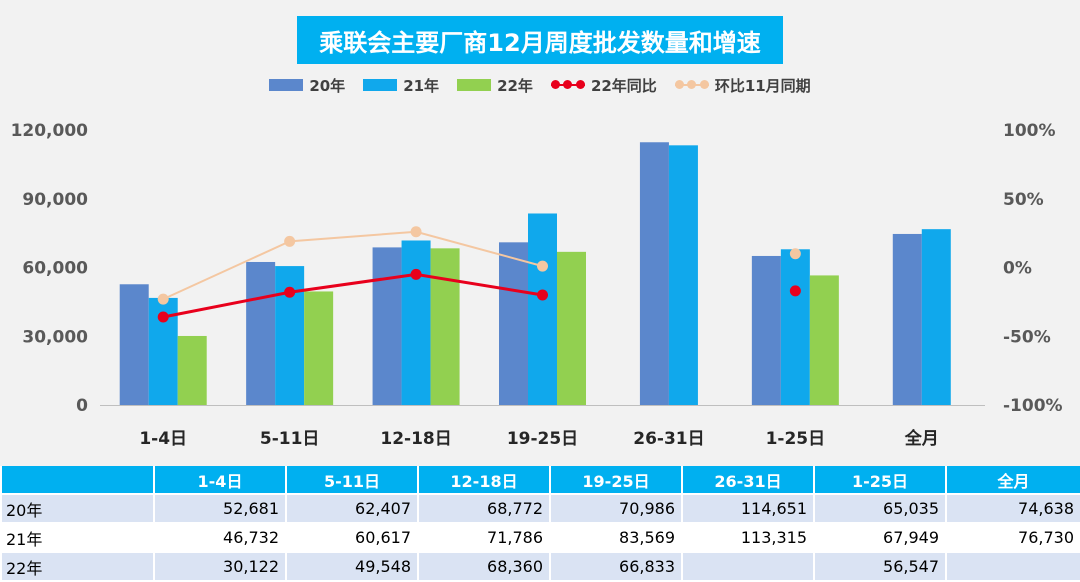 This screenshot has height=582, width=1080. What do you see at coordinates (76, 538) in the screenshot?
I see `table-row-label: 21年` at bounding box center [76, 538].